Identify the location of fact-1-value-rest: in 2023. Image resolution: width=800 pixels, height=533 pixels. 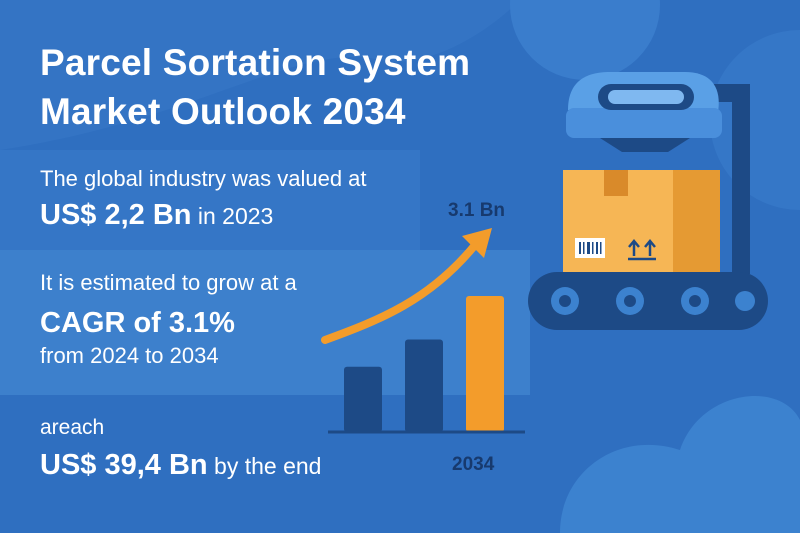
(232, 216).